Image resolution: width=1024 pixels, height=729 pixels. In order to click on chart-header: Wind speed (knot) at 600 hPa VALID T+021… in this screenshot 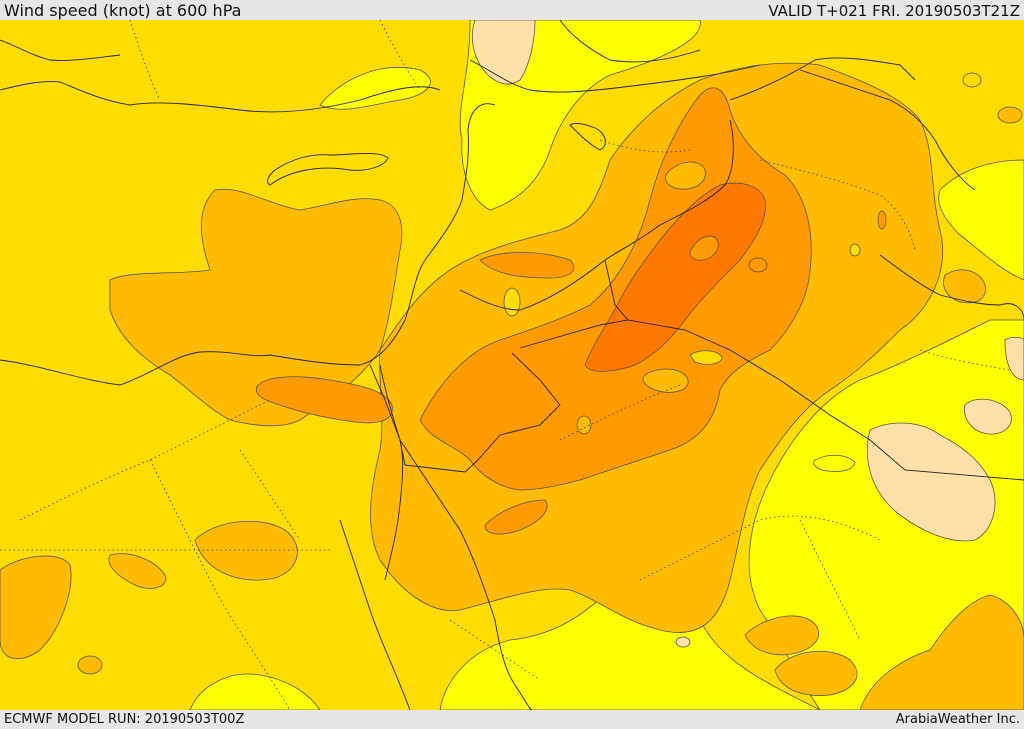, I will do `click(512, 10)`.